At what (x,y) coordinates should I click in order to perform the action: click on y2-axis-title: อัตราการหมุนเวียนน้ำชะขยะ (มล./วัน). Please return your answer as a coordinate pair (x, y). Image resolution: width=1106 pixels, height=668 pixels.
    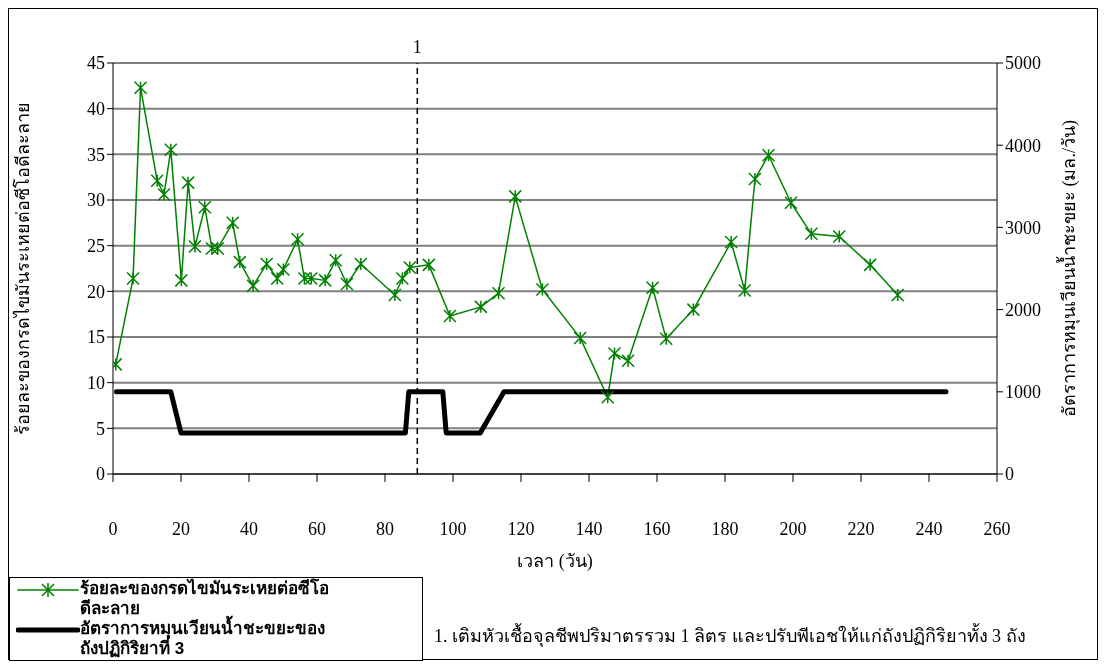
    Looking at the image, I should click on (1068, 268).